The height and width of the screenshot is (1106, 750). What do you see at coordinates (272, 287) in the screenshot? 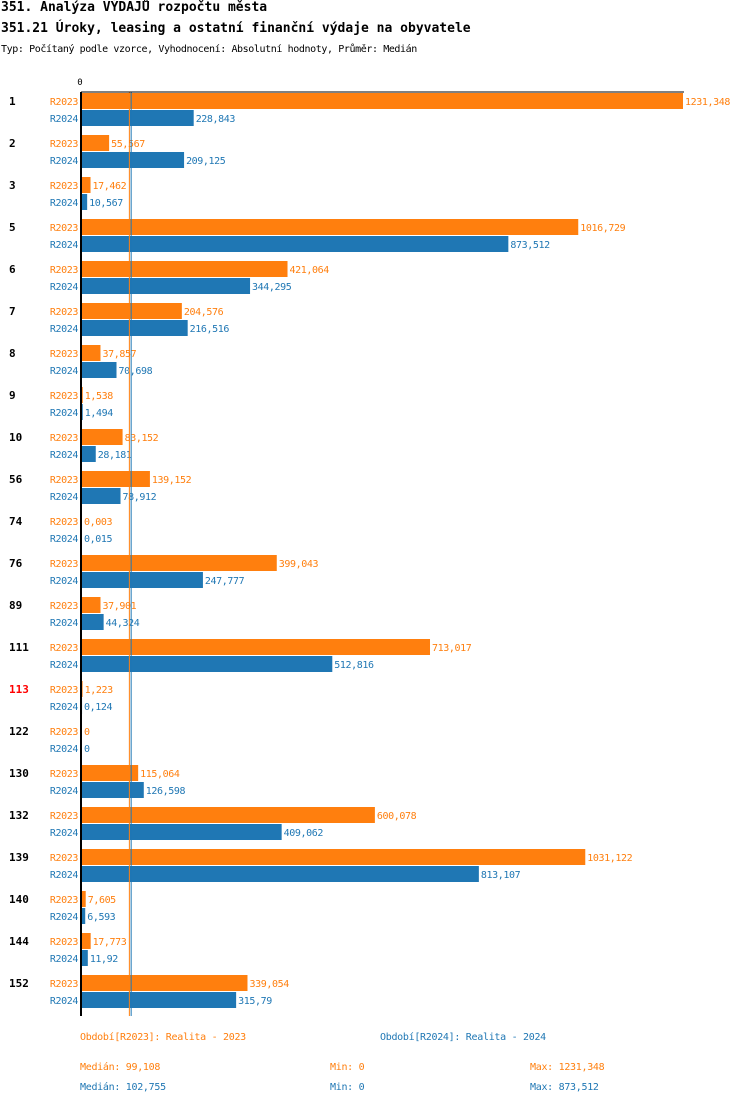
I see `value-label-r2024: 344,295` at bounding box center [272, 287].